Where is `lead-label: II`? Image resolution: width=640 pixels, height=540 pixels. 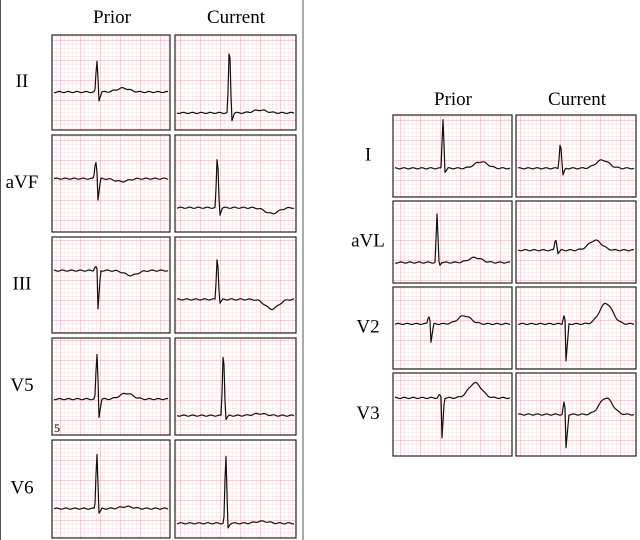
lead-label: II is located at coordinates (22, 81).